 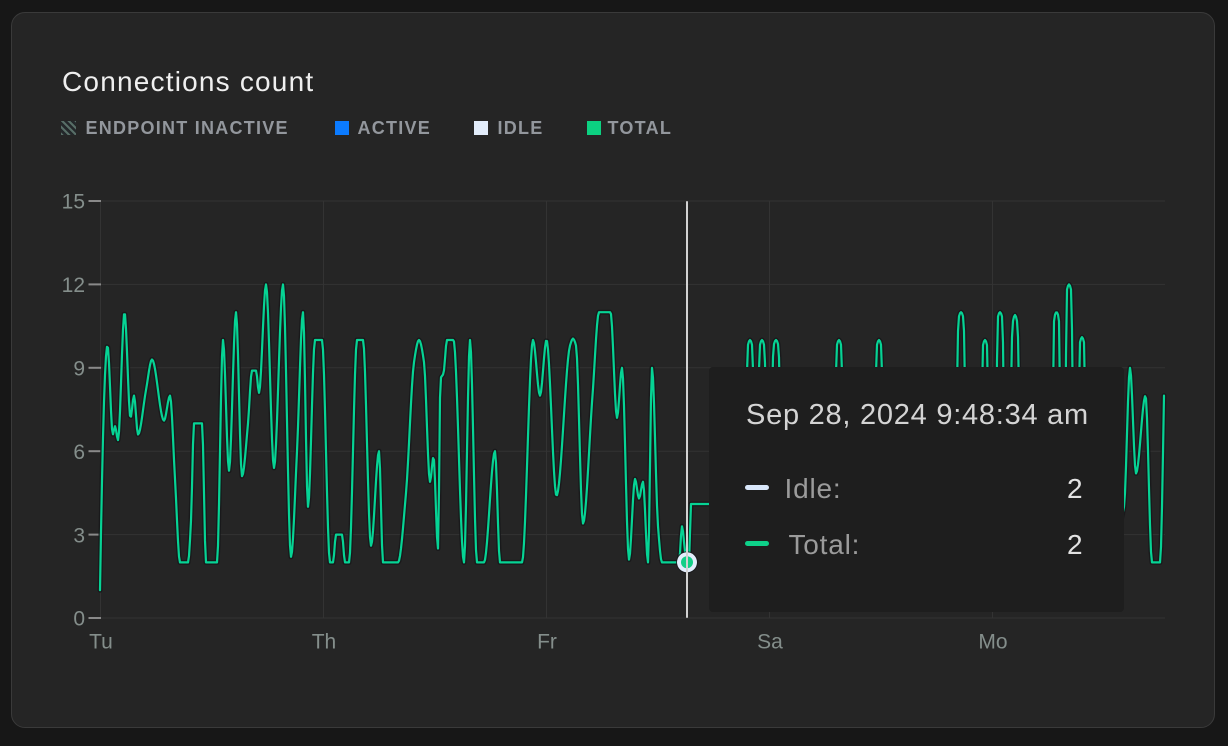 What do you see at coordinates (79, 535) in the screenshot?
I see `svg-text: 3` at bounding box center [79, 535].